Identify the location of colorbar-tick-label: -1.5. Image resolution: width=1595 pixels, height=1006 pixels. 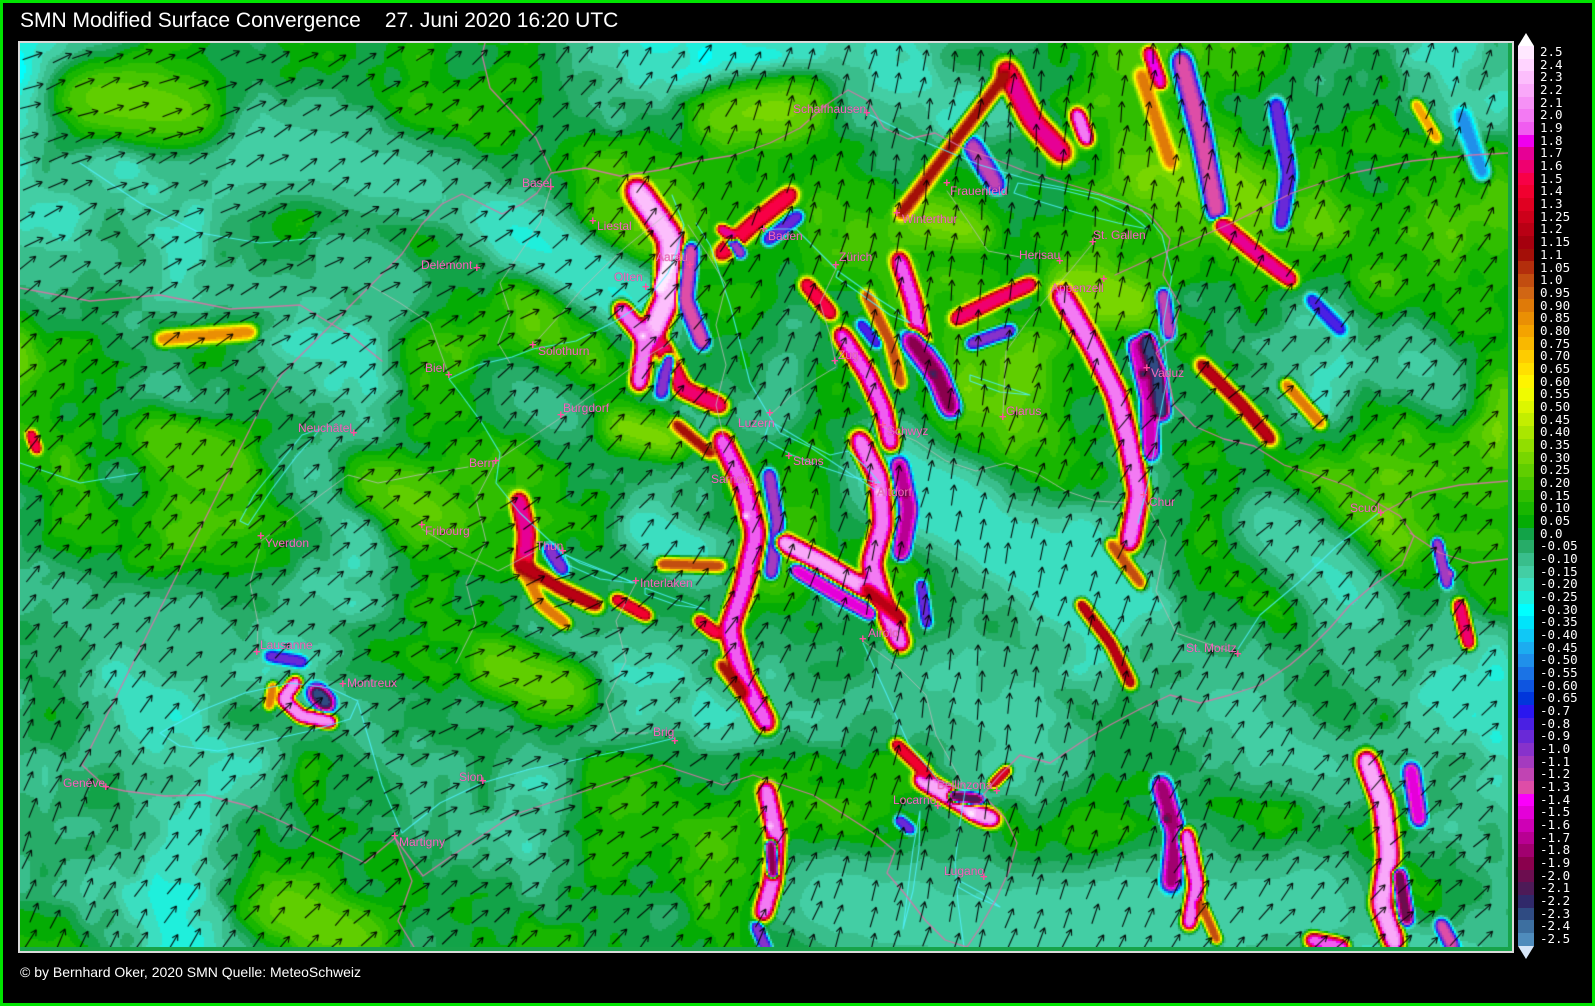
(1555, 812).